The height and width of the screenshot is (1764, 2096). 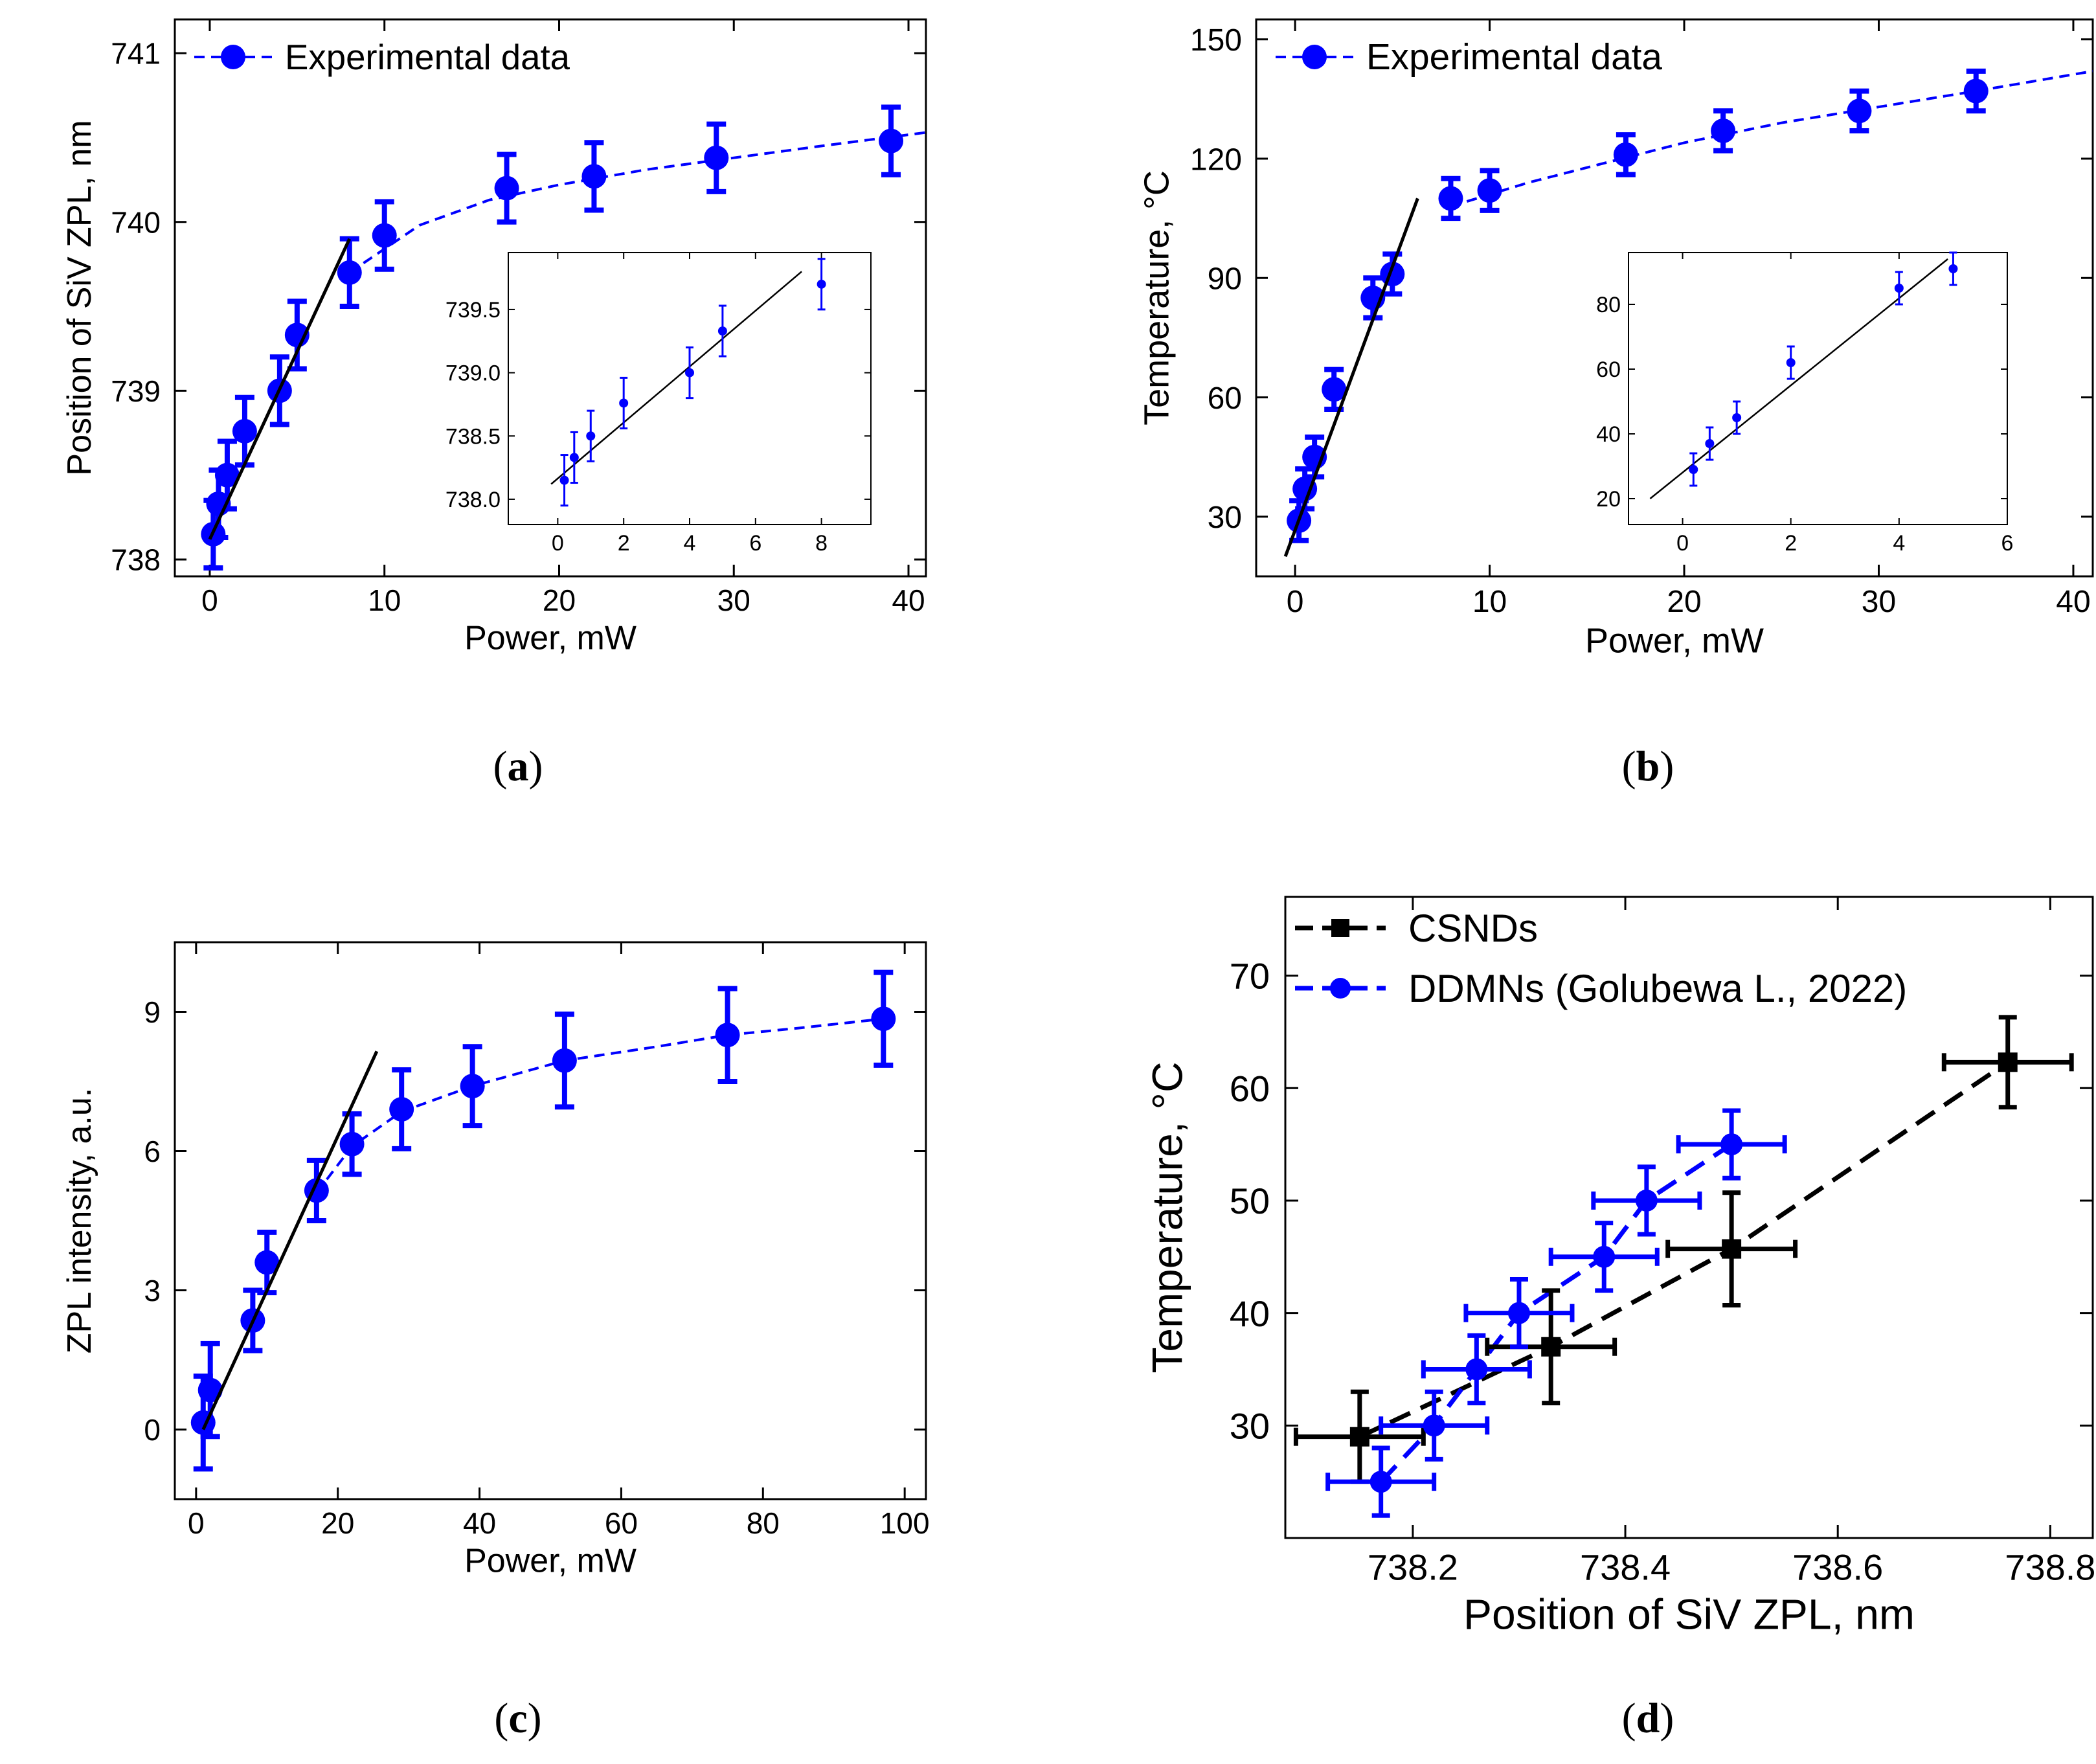 What do you see at coordinates (1648, 766) in the screenshot?
I see `panel-label-b: (b)` at bounding box center [1648, 766].